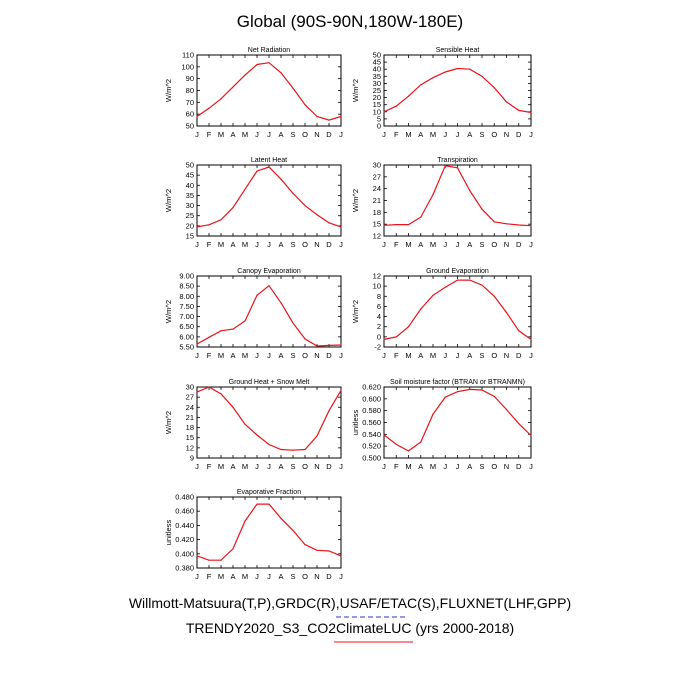 Image resolution: width=700 pixels, height=700 pixels. Describe the element at coordinates (190, 90) in the screenshot. I see `y-tick-label: 80` at that location.